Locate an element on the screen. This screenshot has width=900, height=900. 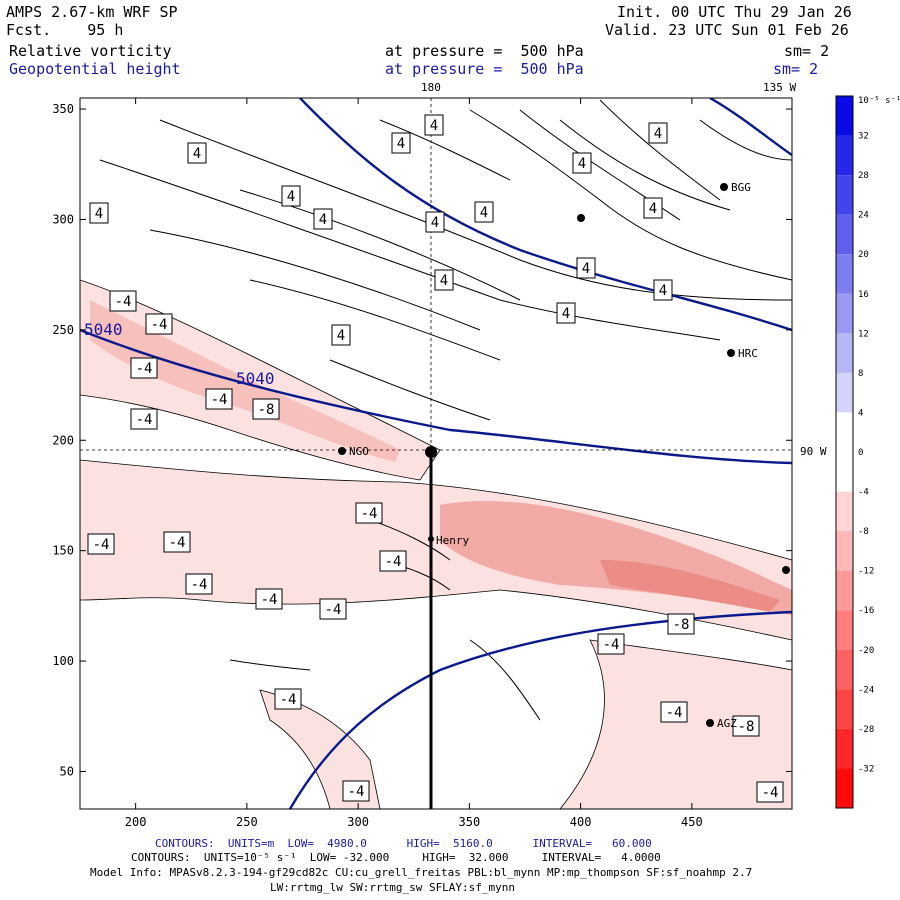
station-henry-dot is located at coordinates (431, 539).